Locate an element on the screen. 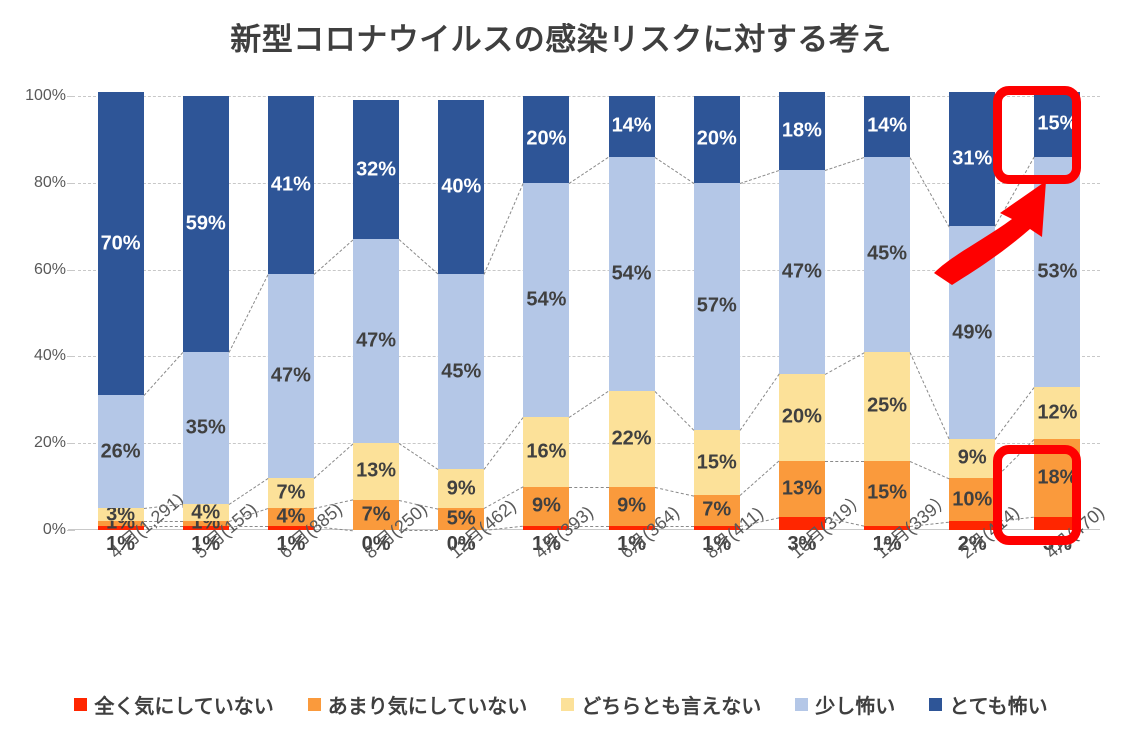 The width and height of the screenshot is (1122, 737). y-axis-tick-label: 0% is located at coordinates (54, 529).